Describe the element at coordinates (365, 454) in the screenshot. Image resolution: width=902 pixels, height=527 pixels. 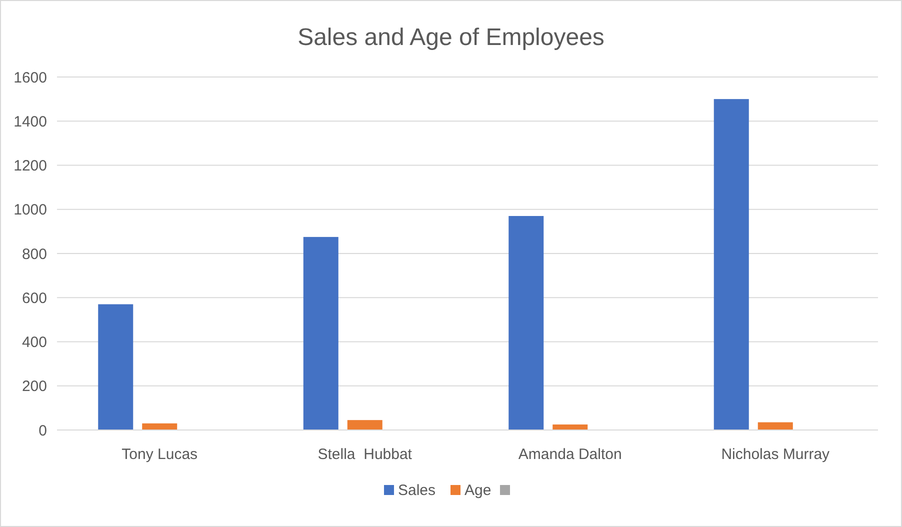
I see `x-tick-label: Stella Hubbat` at that location.